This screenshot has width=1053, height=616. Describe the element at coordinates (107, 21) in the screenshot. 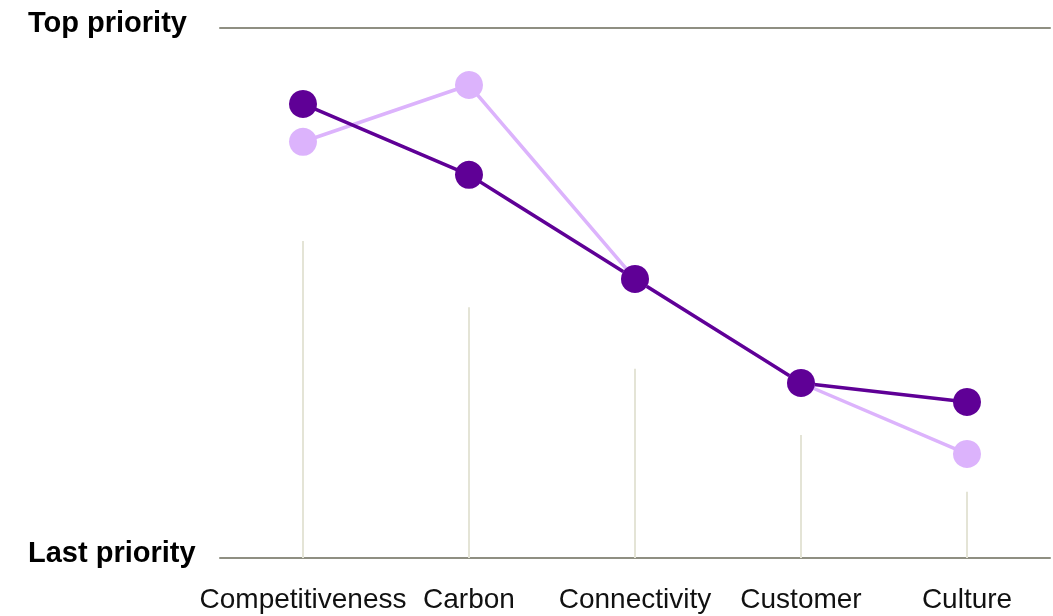

I see `text: Top priority` at that location.